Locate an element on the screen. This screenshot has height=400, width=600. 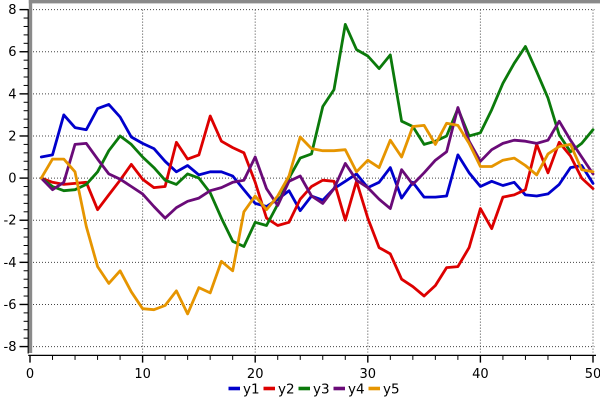
y-axis-tick-label: -2 is located at coordinates (10, 221).